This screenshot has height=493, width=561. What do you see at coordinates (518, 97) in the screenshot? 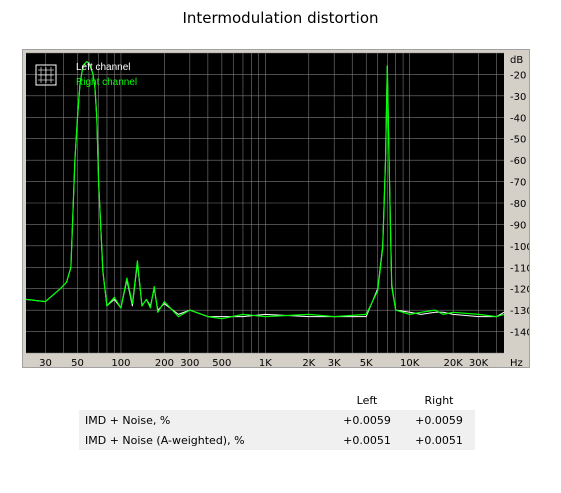
I see `y-tick-label: -30` at bounding box center [518, 97].